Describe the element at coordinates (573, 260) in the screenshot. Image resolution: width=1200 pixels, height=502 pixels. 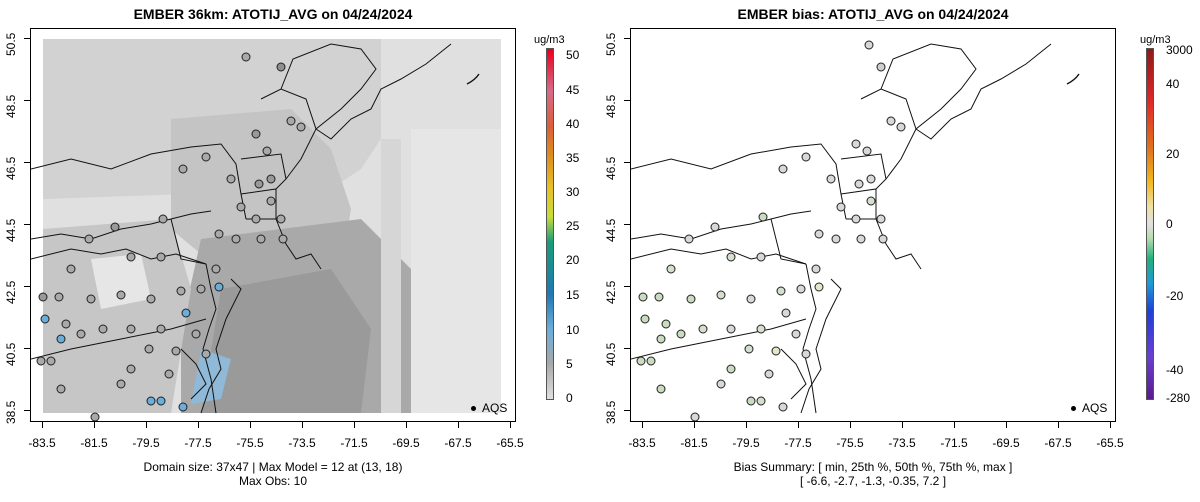
I see `colorbar-label: 20` at that location.